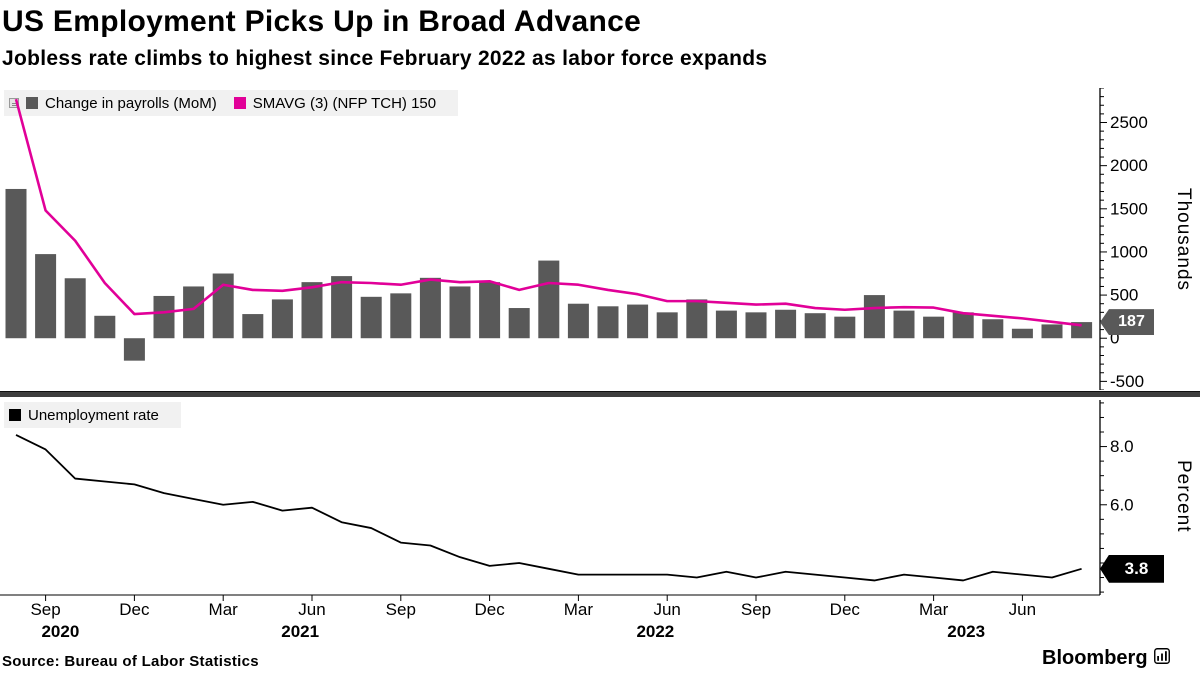 The image size is (1200, 675). What do you see at coordinates (60, 631) in the screenshot?
I see `x-tick-year: 2020` at bounding box center [60, 631].